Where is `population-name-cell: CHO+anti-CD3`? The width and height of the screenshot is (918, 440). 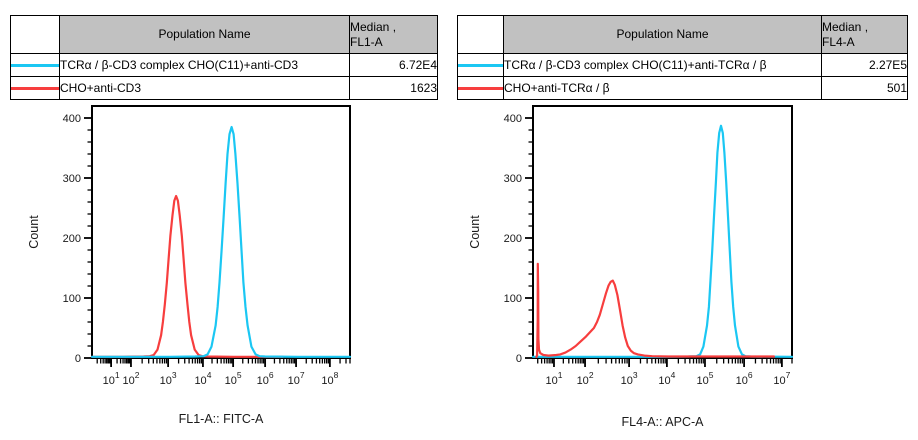
population-name-cell: CHO+anti-CD3 is located at coordinates (204, 88).